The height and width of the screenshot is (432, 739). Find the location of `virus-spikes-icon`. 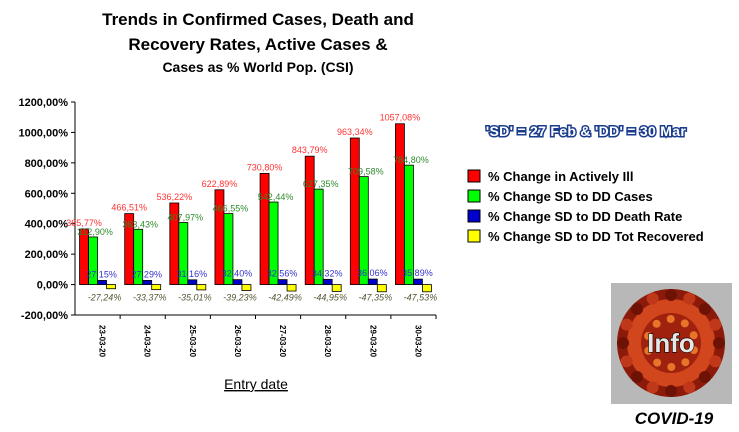

virus-spikes-icon is located at coordinates (671, 343).